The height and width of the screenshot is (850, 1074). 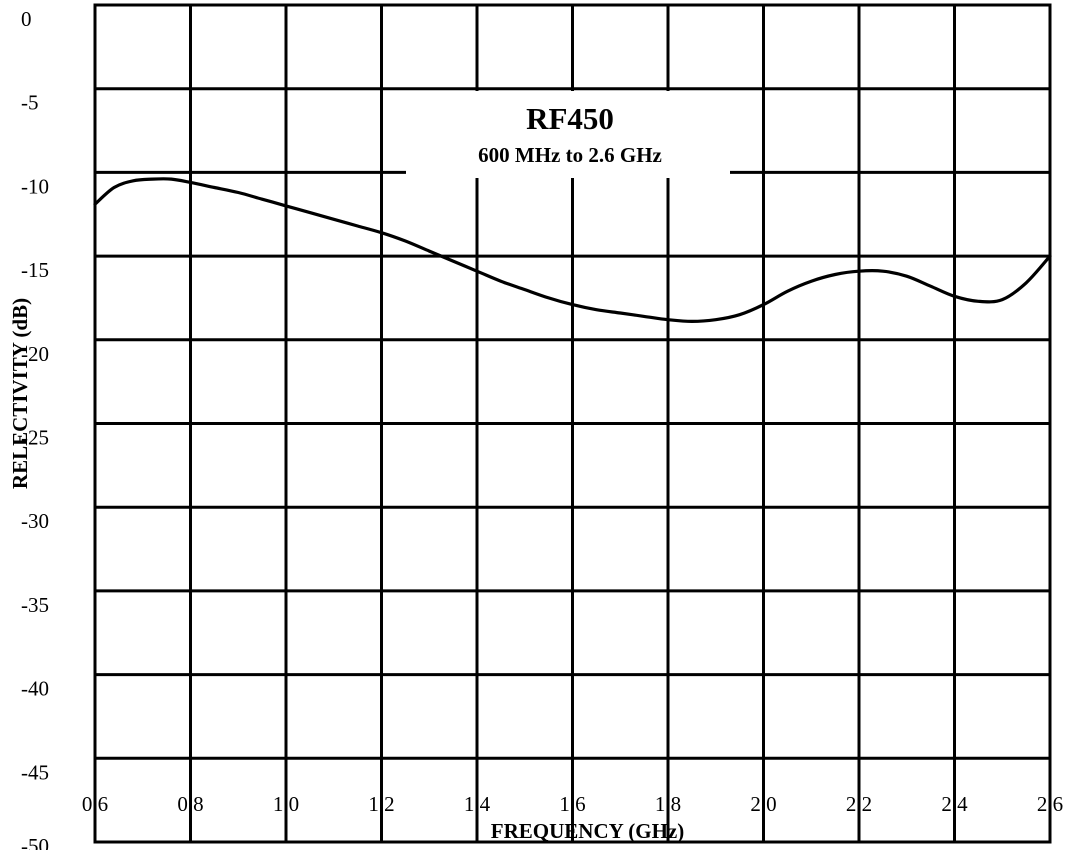 I want to click on x-tick-label: 0.6, so click(x=95, y=804).